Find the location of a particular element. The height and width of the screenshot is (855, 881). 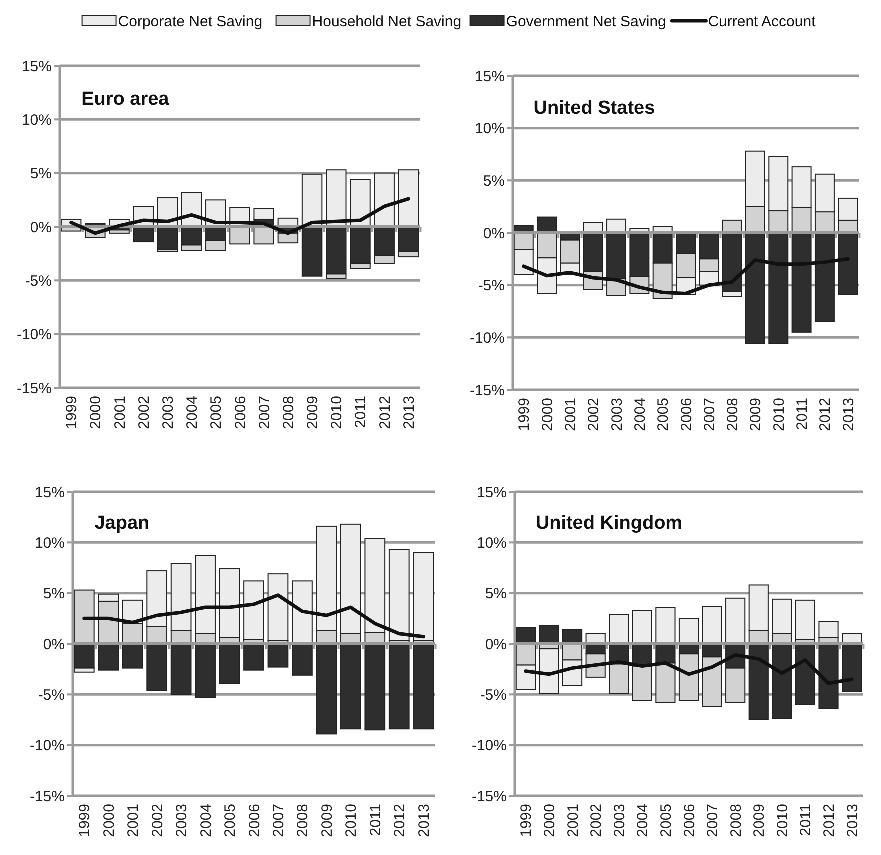

text: United States is located at coordinates (595, 109).